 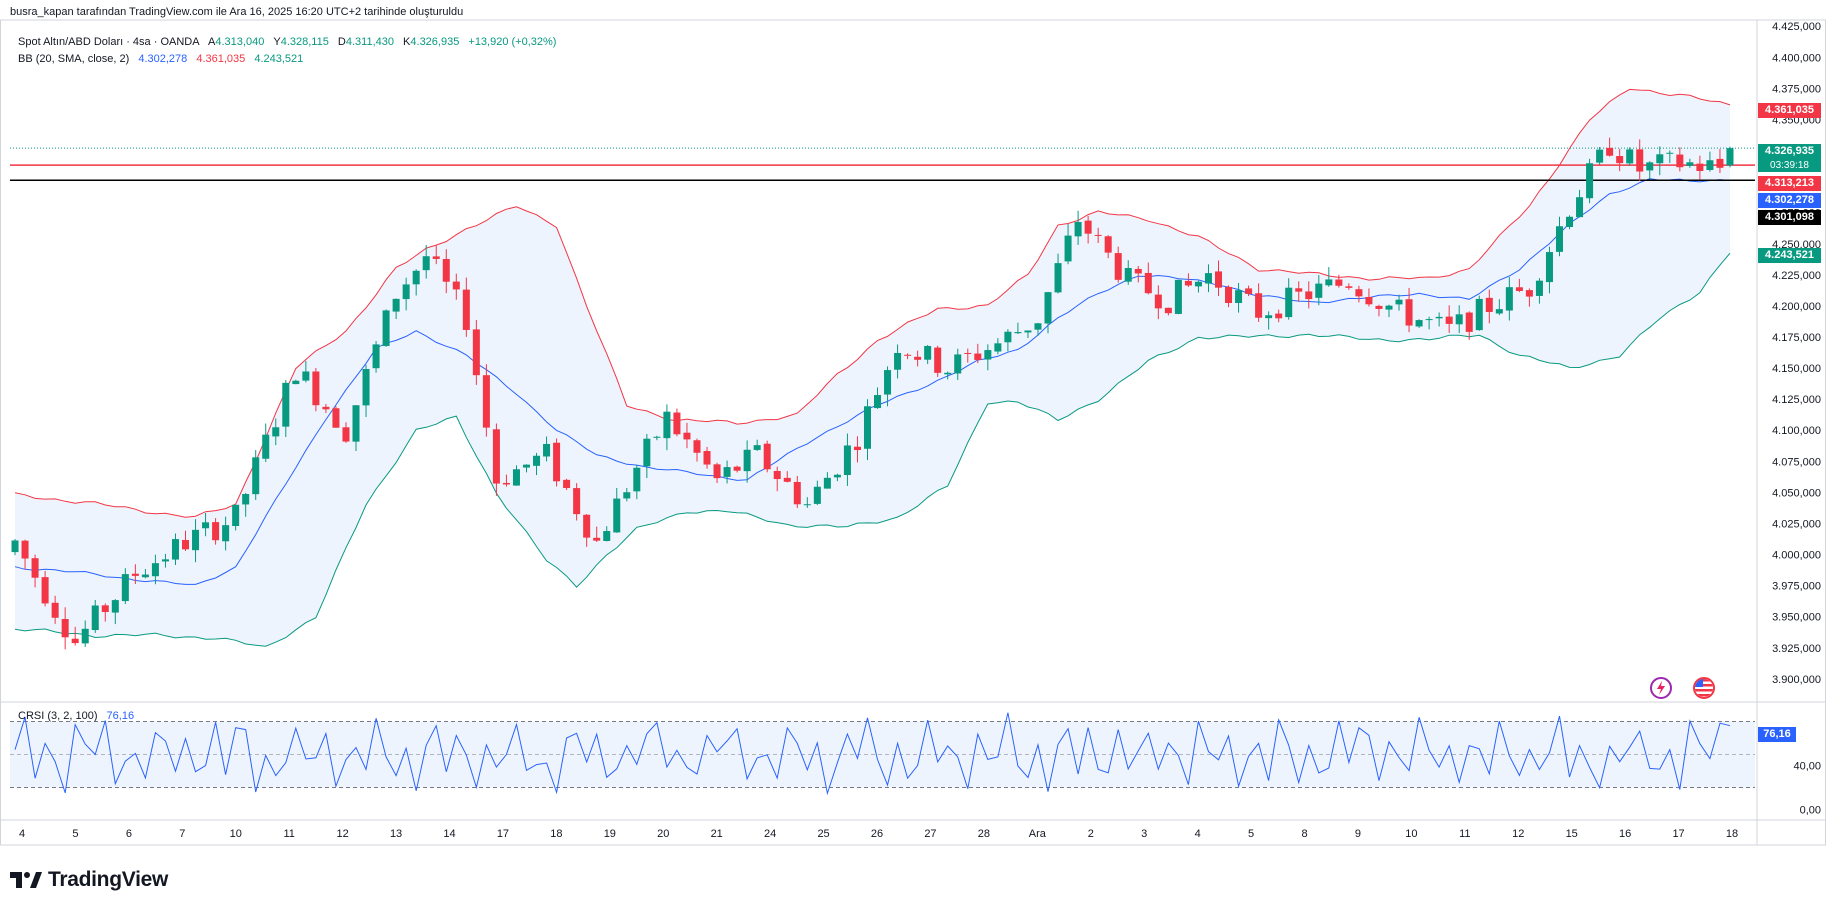 What do you see at coordinates (1661, 688) in the screenshot?
I see `lightning-icon` at bounding box center [1661, 688].